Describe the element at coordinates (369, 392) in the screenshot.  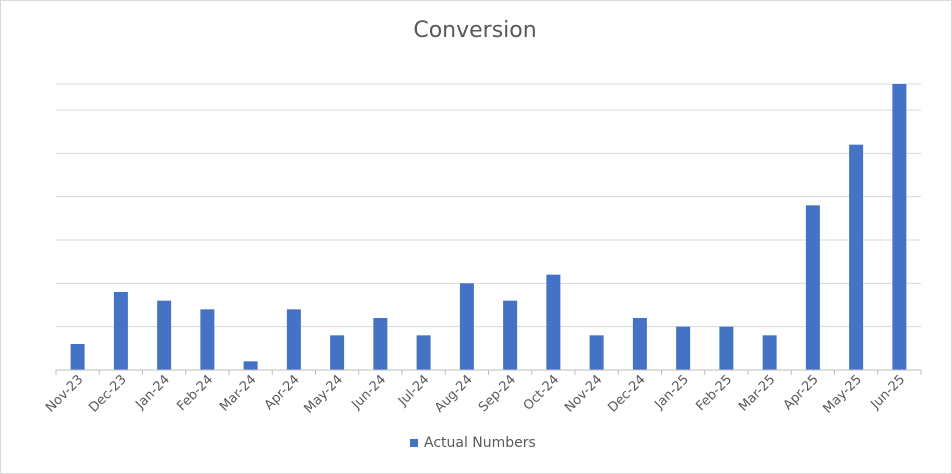
I see `x-tick-label: Jun-24` at that location.